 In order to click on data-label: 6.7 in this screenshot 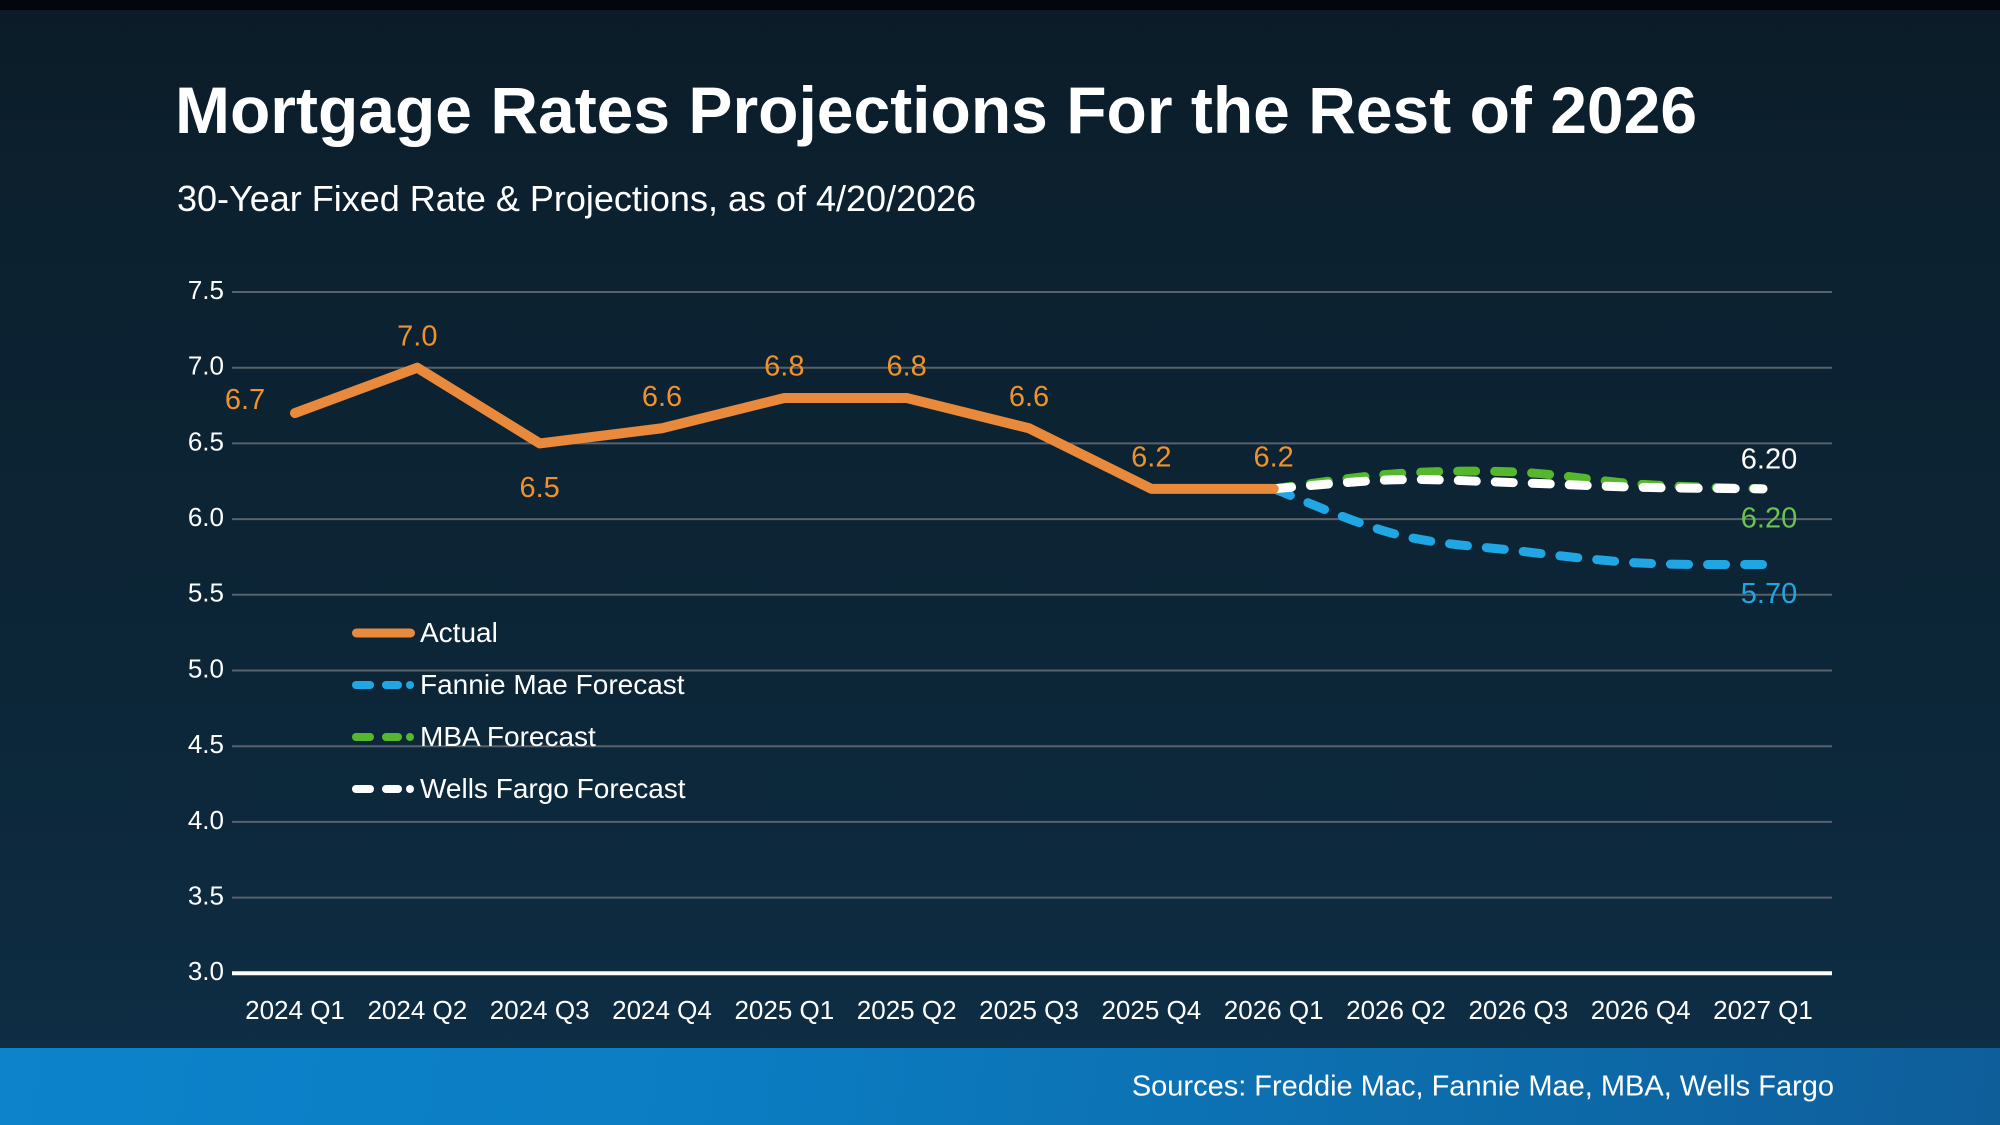, I will do `click(245, 400)`.